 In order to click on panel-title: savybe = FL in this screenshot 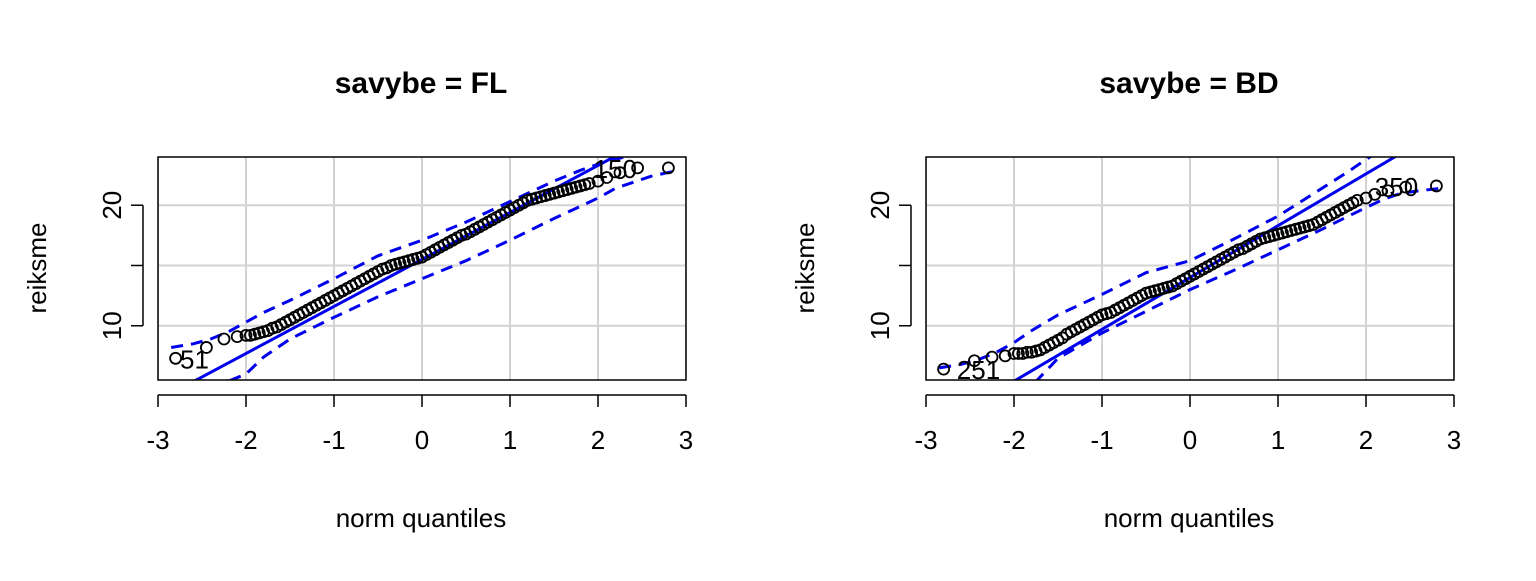, I will do `click(421, 83)`.